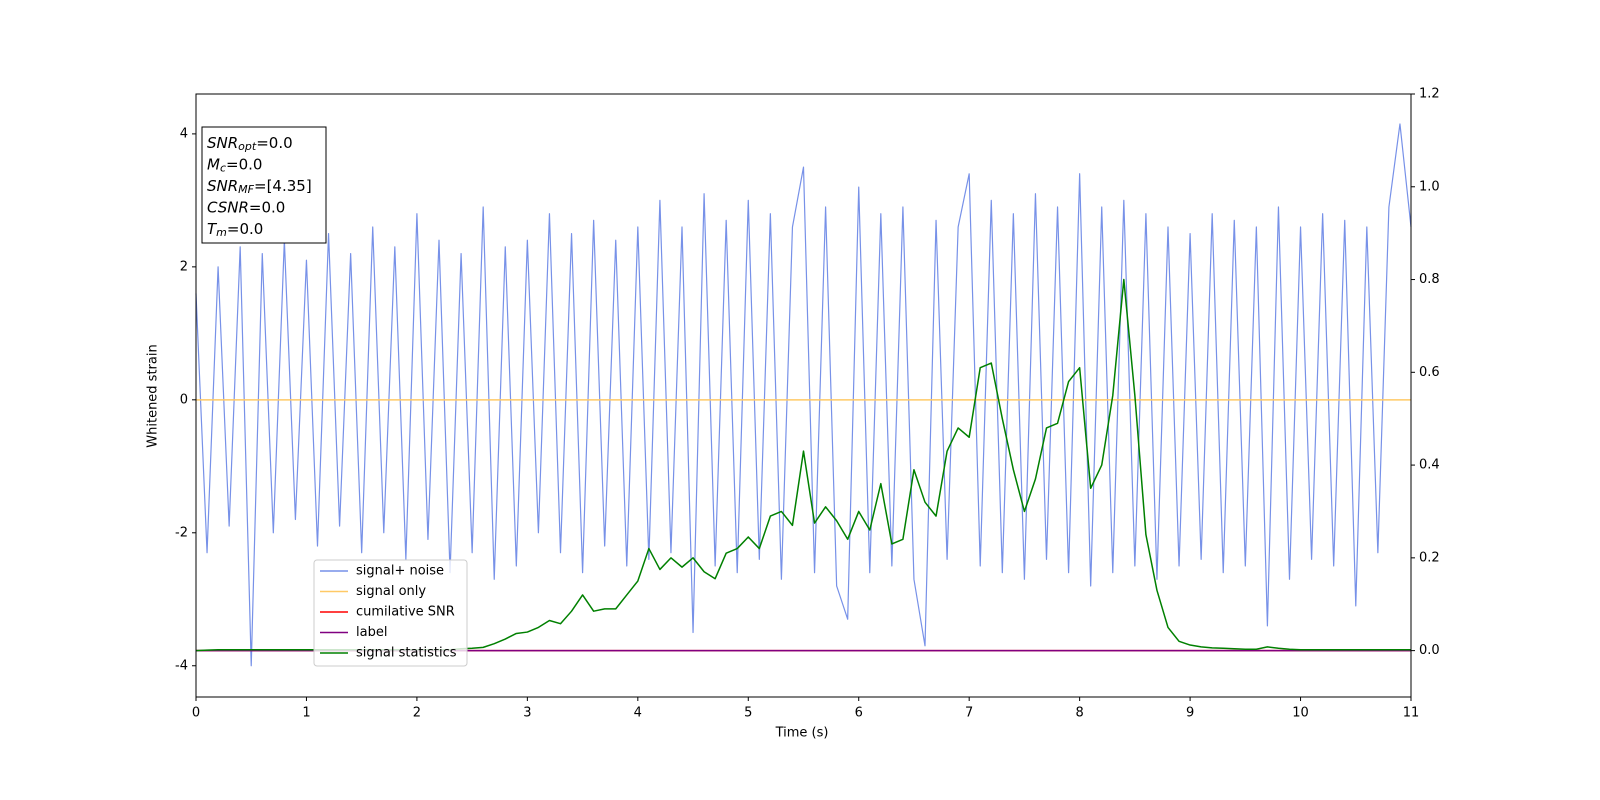 The image size is (1600, 800). What do you see at coordinates (181, 532) in the screenshot?
I see `y-tick-label: -2` at bounding box center [181, 532].